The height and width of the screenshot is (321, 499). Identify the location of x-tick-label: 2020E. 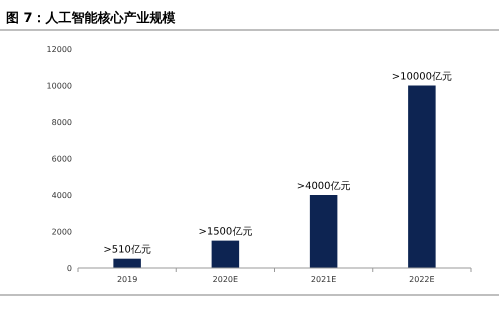
(225, 279).